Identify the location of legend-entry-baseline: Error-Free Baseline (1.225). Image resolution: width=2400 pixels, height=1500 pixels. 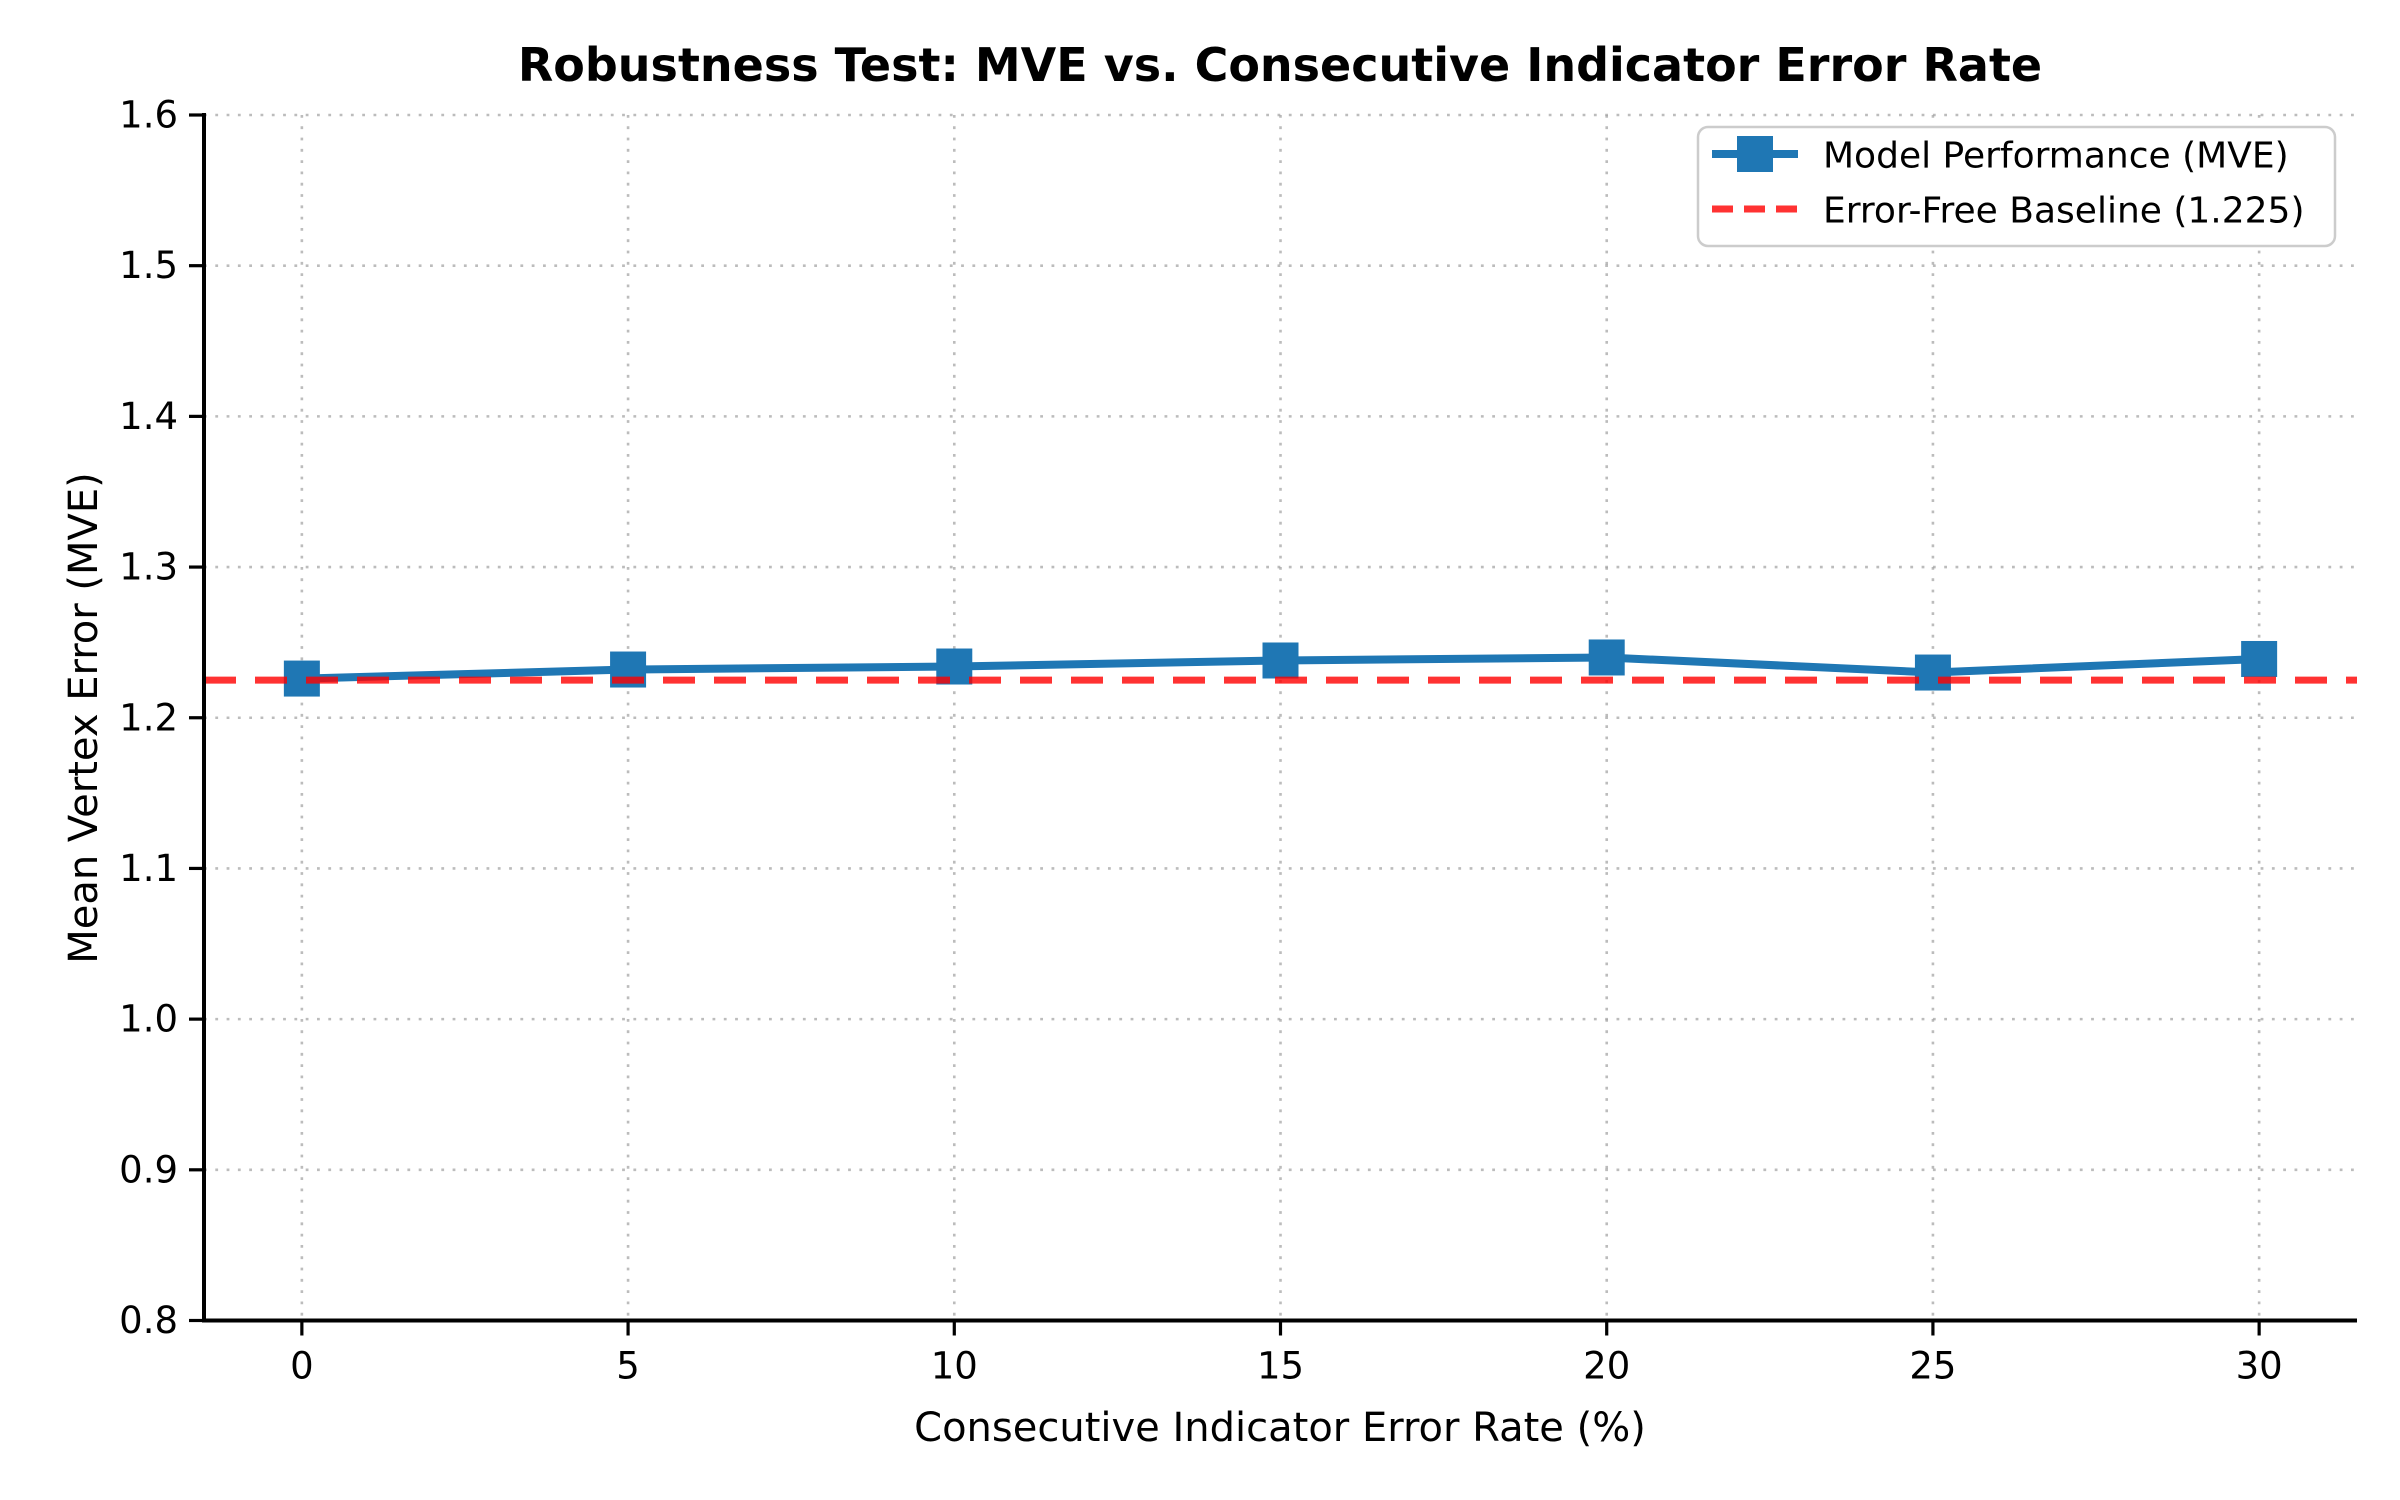
(2008, 211).